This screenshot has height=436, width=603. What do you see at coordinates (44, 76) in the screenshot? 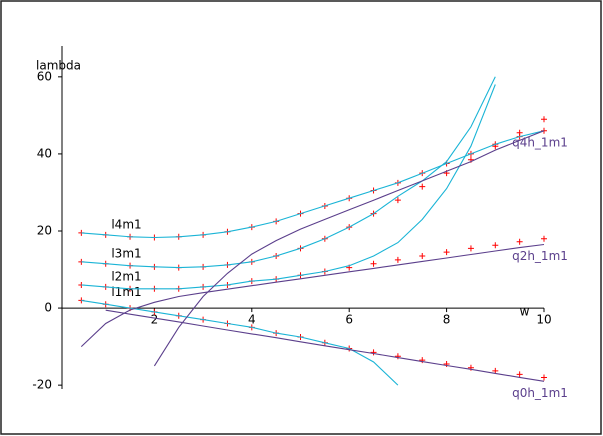
I see `y-tick-label: 60` at bounding box center [44, 76].